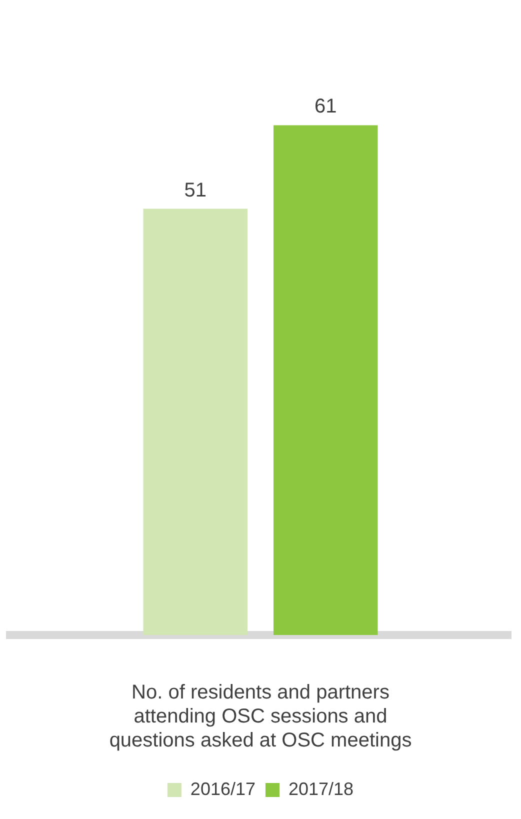  What do you see at coordinates (195, 190) in the screenshot?
I see `data-label: 51` at bounding box center [195, 190].